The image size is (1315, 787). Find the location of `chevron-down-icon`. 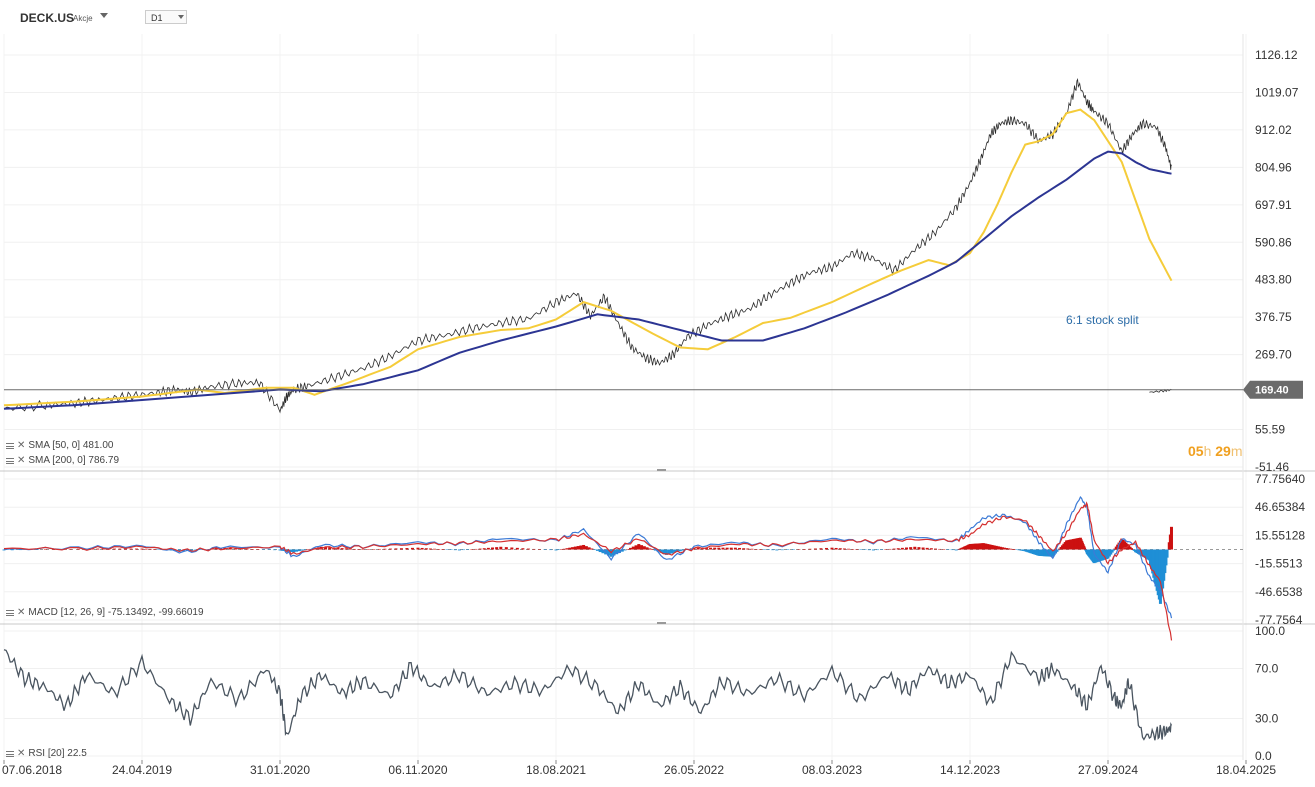

chevron-down-icon is located at coordinates (181, 17).